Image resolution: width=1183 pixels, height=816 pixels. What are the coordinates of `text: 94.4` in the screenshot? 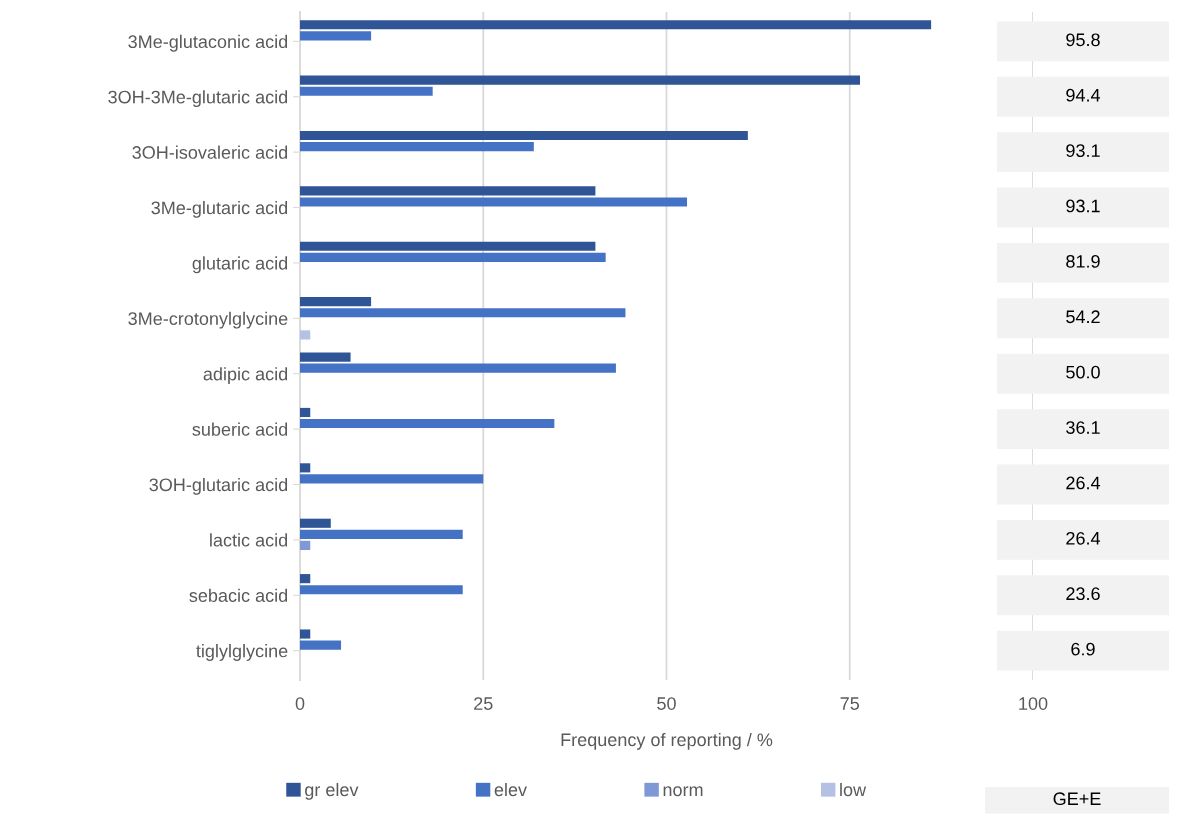 It's located at (1083, 95).